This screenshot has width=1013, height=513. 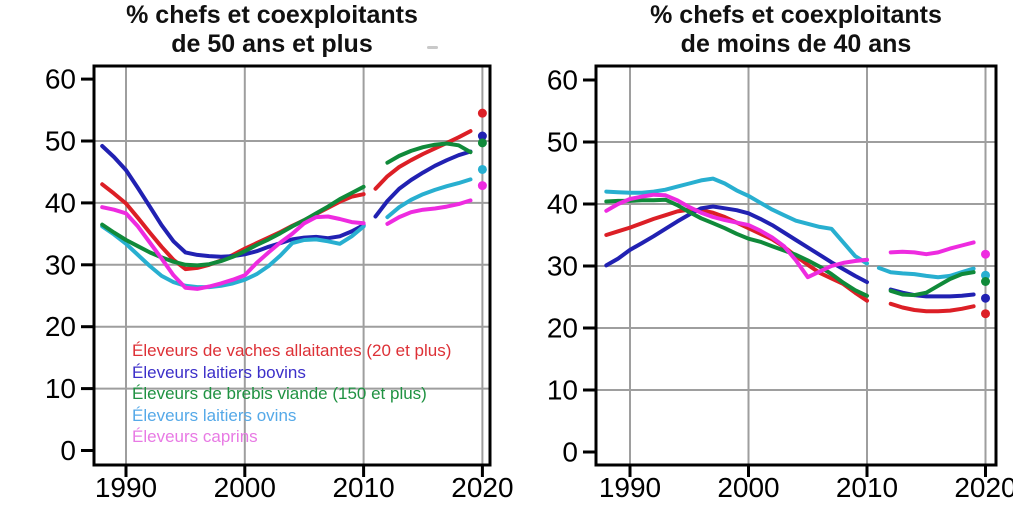 What do you see at coordinates (432, 47) in the screenshot?
I see `stray-mark` at bounding box center [432, 47].